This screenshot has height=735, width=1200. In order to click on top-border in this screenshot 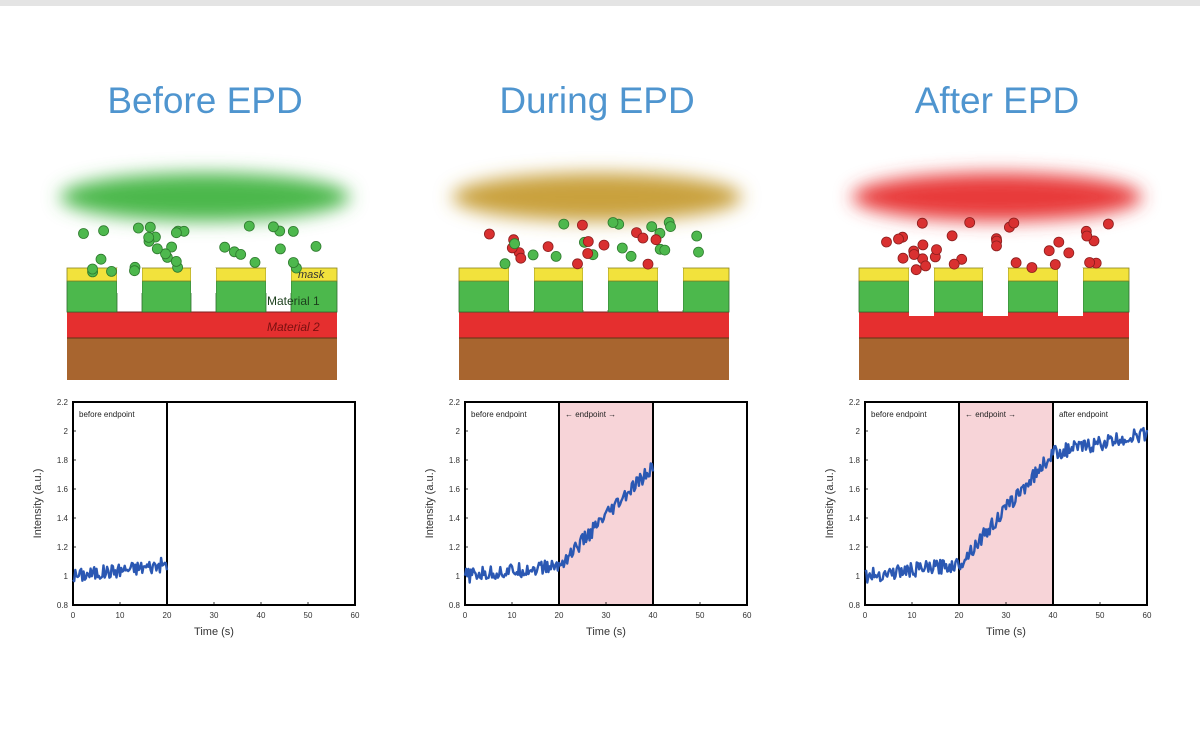, I will do `click(600, 3)`.